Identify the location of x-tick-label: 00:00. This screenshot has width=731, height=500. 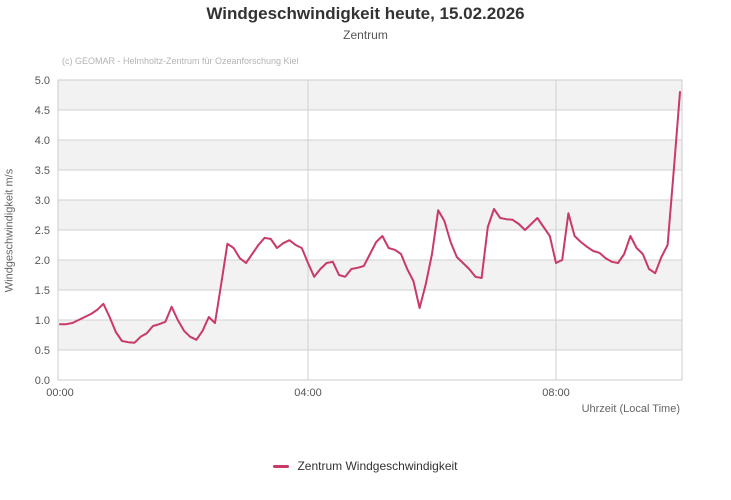
(60, 393).